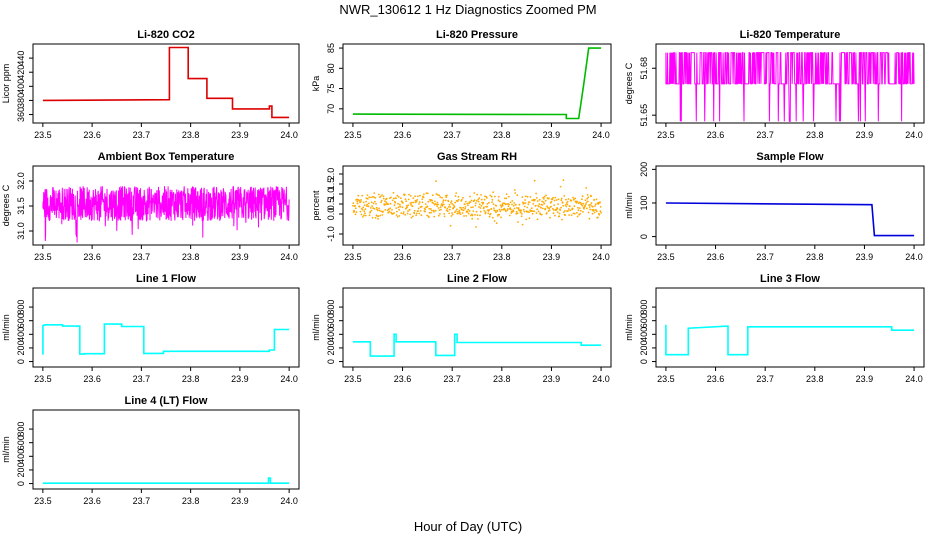 The width and height of the screenshot is (936, 540). I want to click on panel-ylabel: kPa, so click(316, 84).